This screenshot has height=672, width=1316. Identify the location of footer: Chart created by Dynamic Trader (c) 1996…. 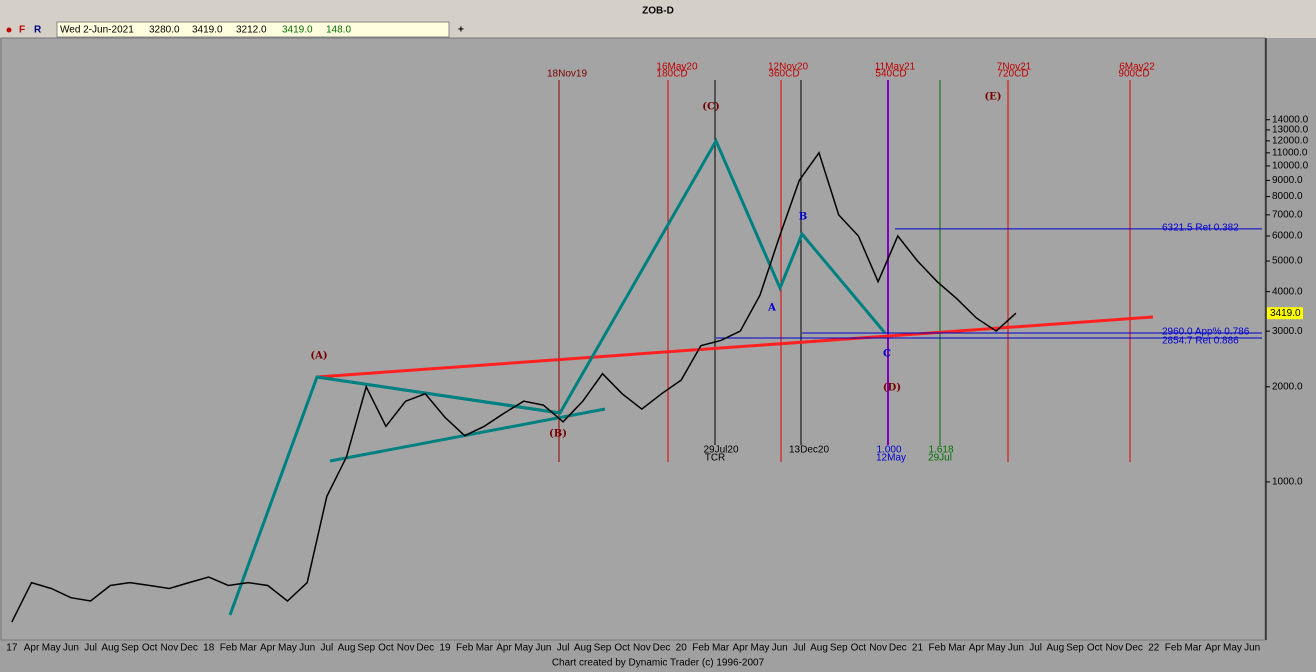
(658, 663).